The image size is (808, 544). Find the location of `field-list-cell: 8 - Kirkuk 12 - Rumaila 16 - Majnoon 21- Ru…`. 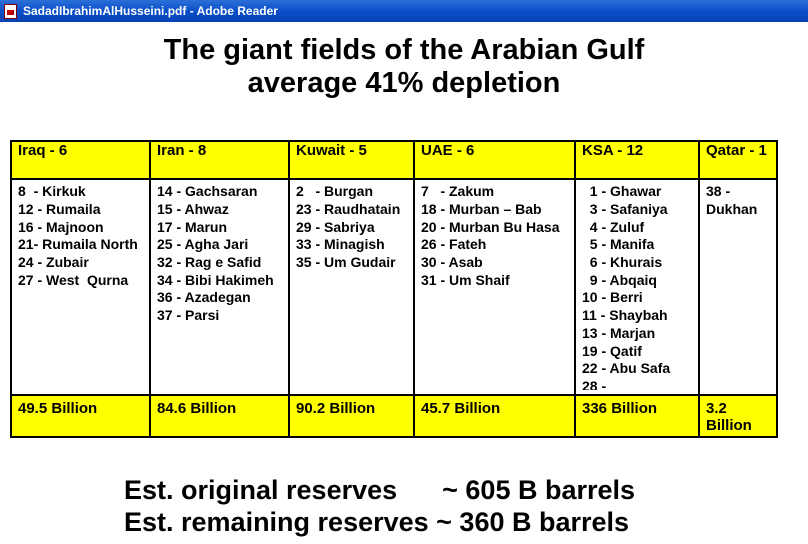

field-list-cell: 8 - Kirkuk 12 - Rumaila 16 - Majnoon 21- Ru… is located at coordinates (80, 287).